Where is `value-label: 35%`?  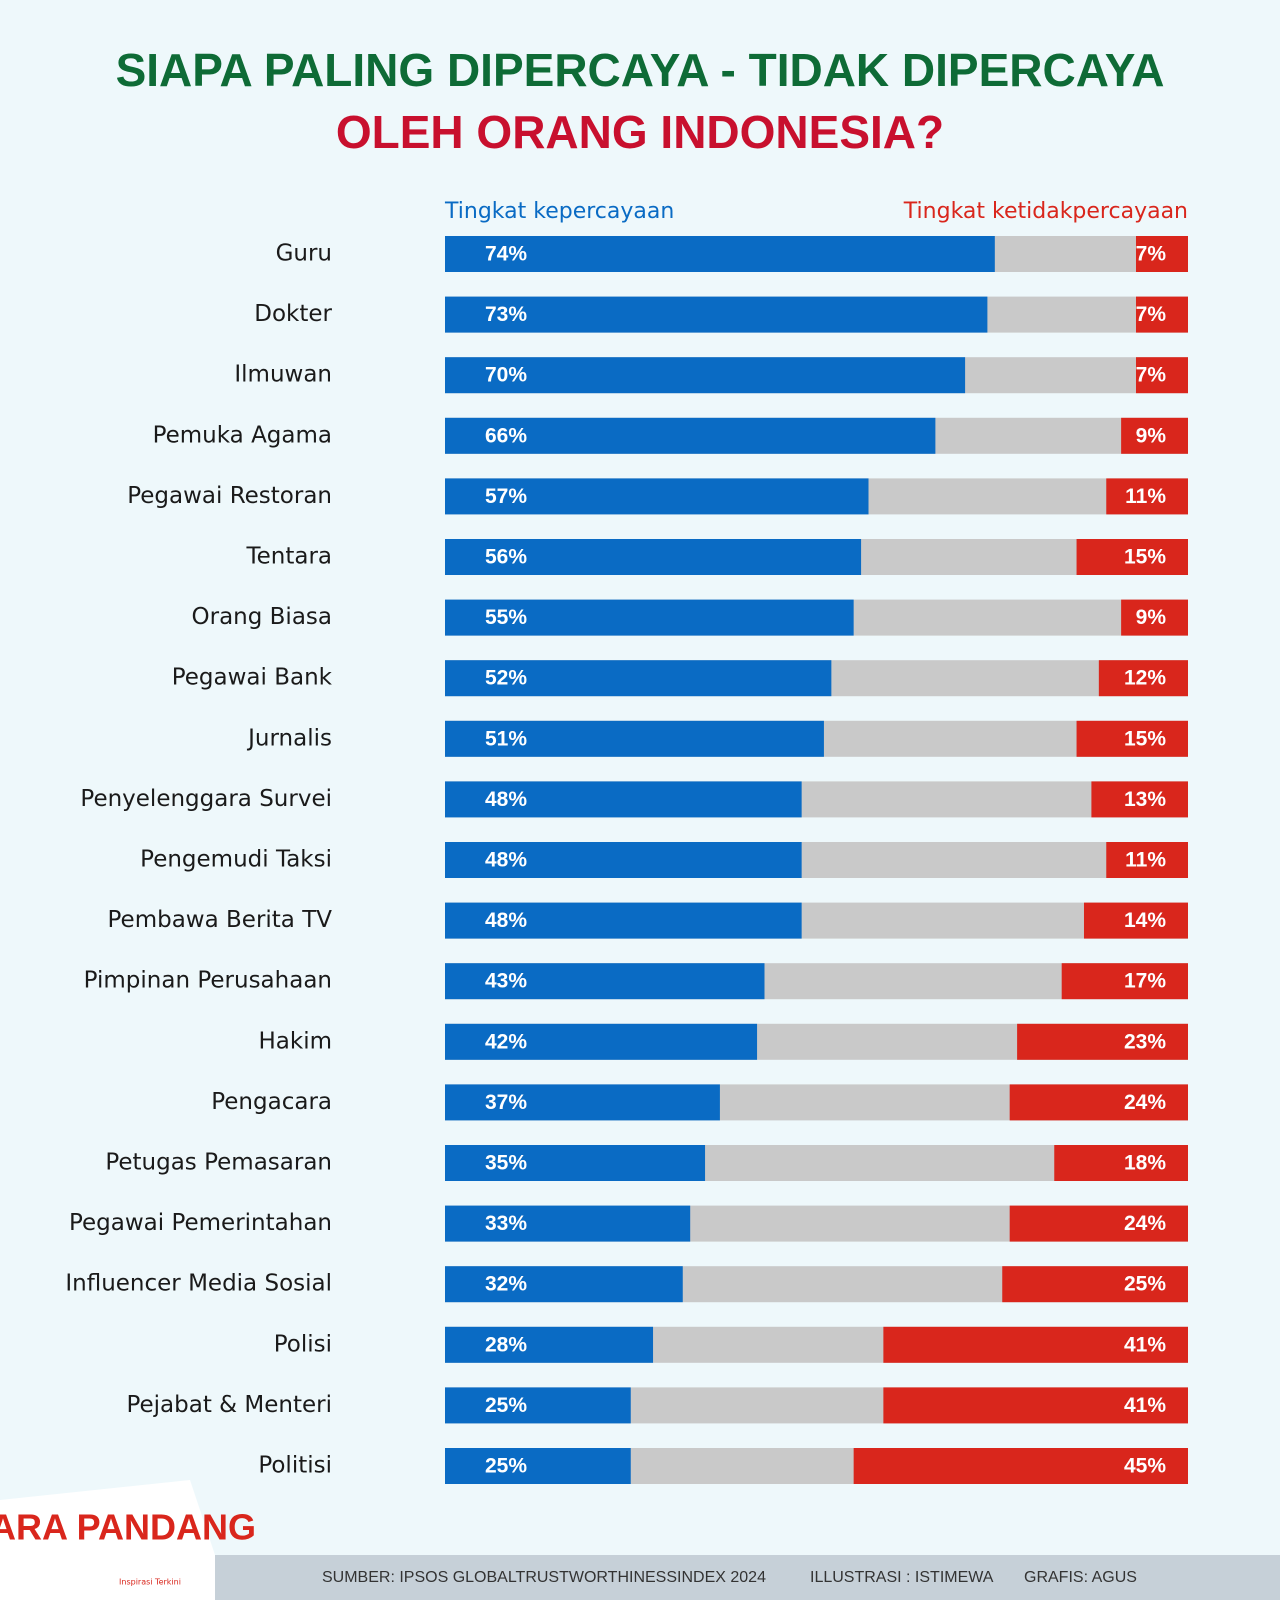 value-label: 35% is located at coordinates (506, 1163).